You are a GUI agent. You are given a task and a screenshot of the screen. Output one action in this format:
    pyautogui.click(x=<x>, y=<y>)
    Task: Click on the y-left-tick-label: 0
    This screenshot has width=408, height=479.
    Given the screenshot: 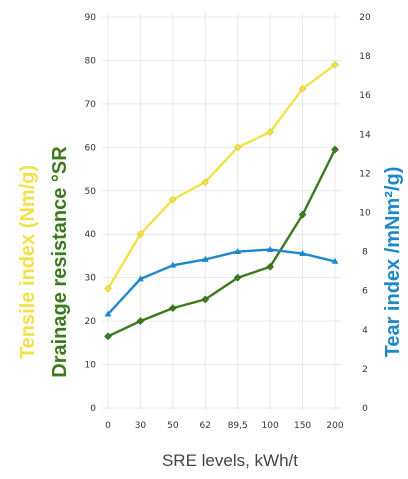 What is the action you would take?
    pyautogui.click(x=93, y=409)
    